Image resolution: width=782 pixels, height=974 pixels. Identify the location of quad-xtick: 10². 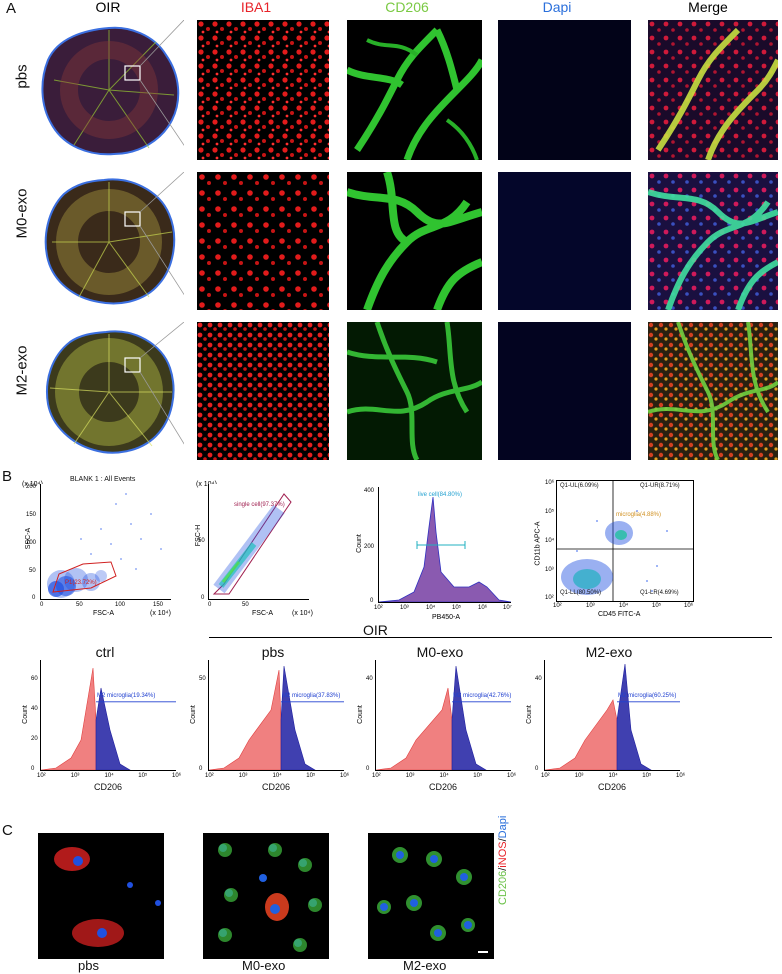
(557, 606).